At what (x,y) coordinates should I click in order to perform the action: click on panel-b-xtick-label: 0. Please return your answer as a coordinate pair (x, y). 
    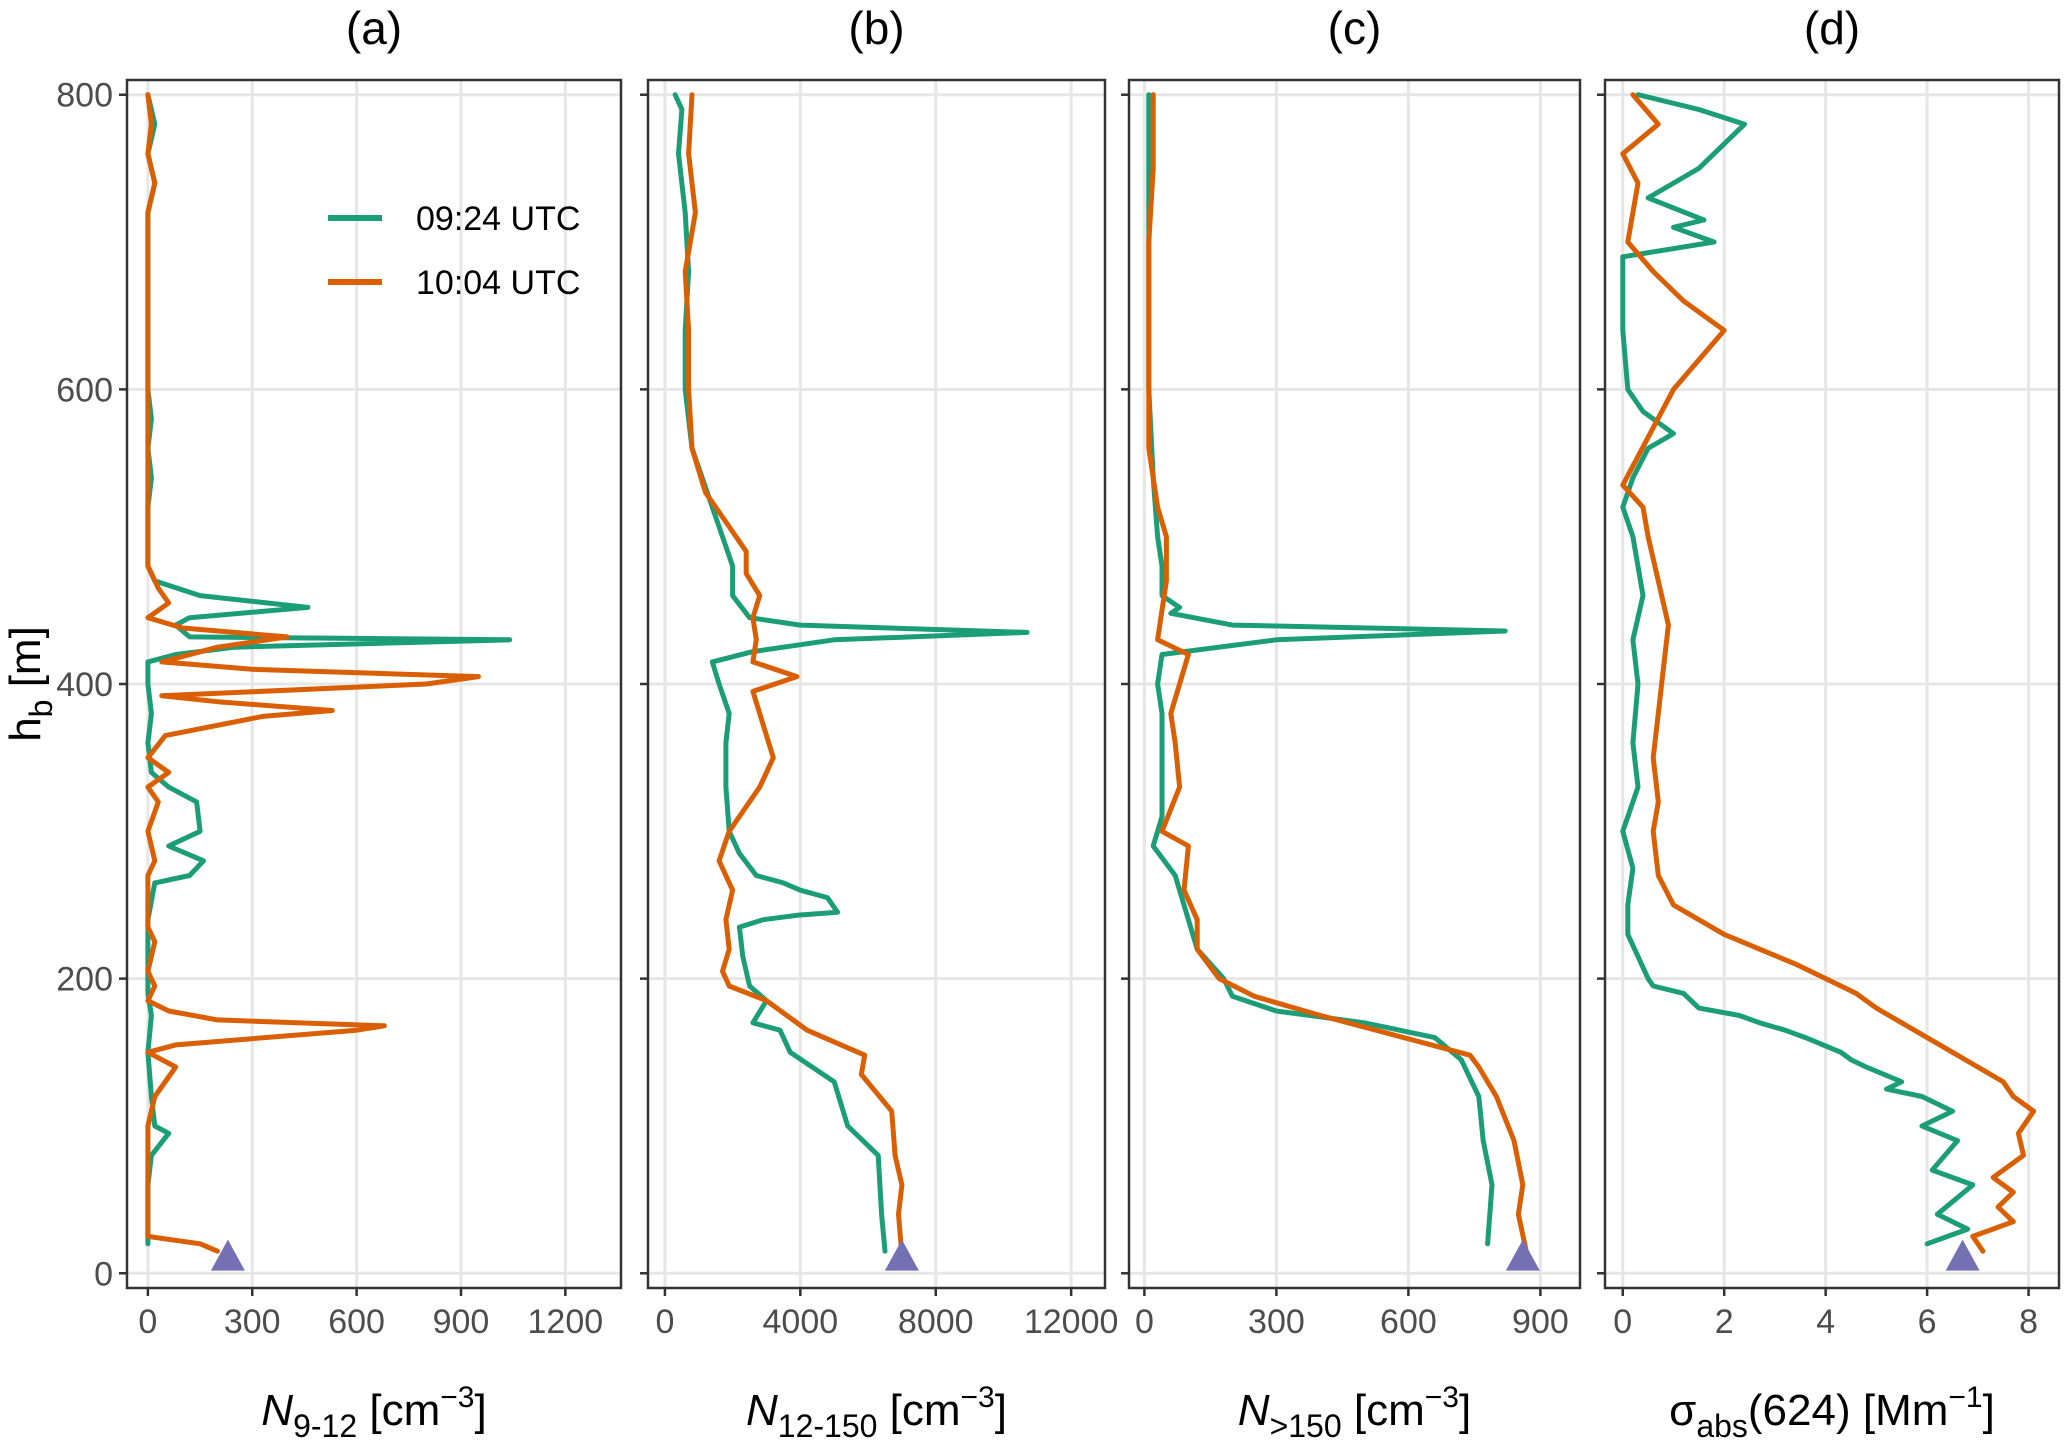
    Looking at the image, I should click on (664, 1322).